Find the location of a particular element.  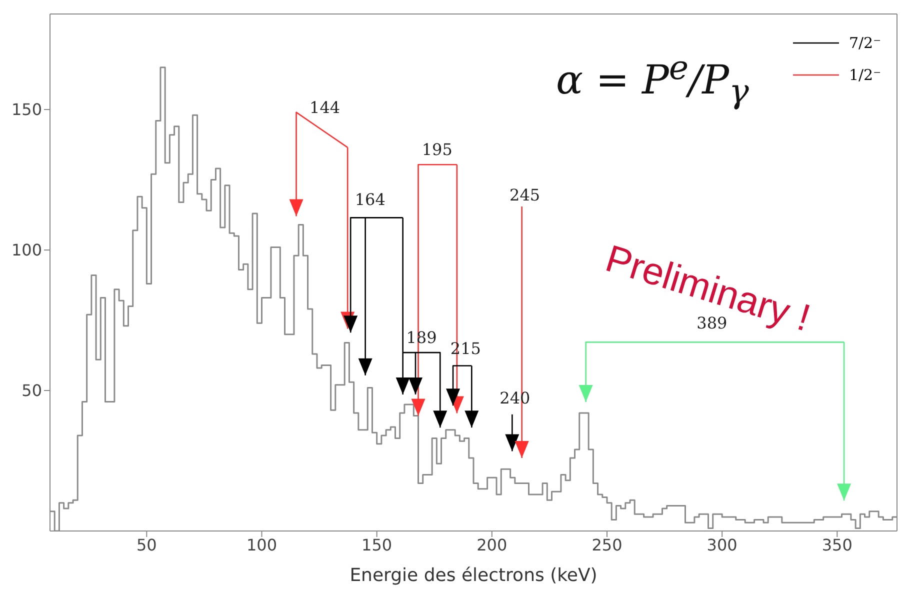

annotation: 1/2⁻ is located at coordinates (864, 75).